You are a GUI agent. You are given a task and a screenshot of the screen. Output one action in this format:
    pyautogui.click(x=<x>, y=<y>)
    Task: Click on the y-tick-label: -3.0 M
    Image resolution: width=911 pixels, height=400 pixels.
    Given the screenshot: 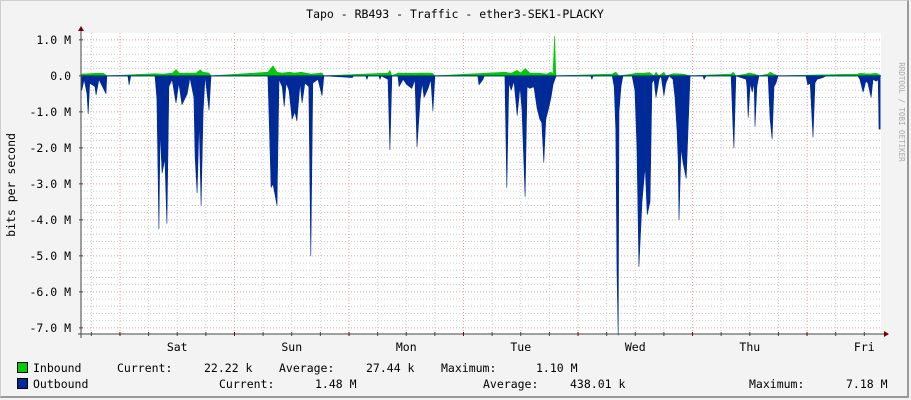 What is the action you would take?
    pyautogui.click(x=50, y=184)
    